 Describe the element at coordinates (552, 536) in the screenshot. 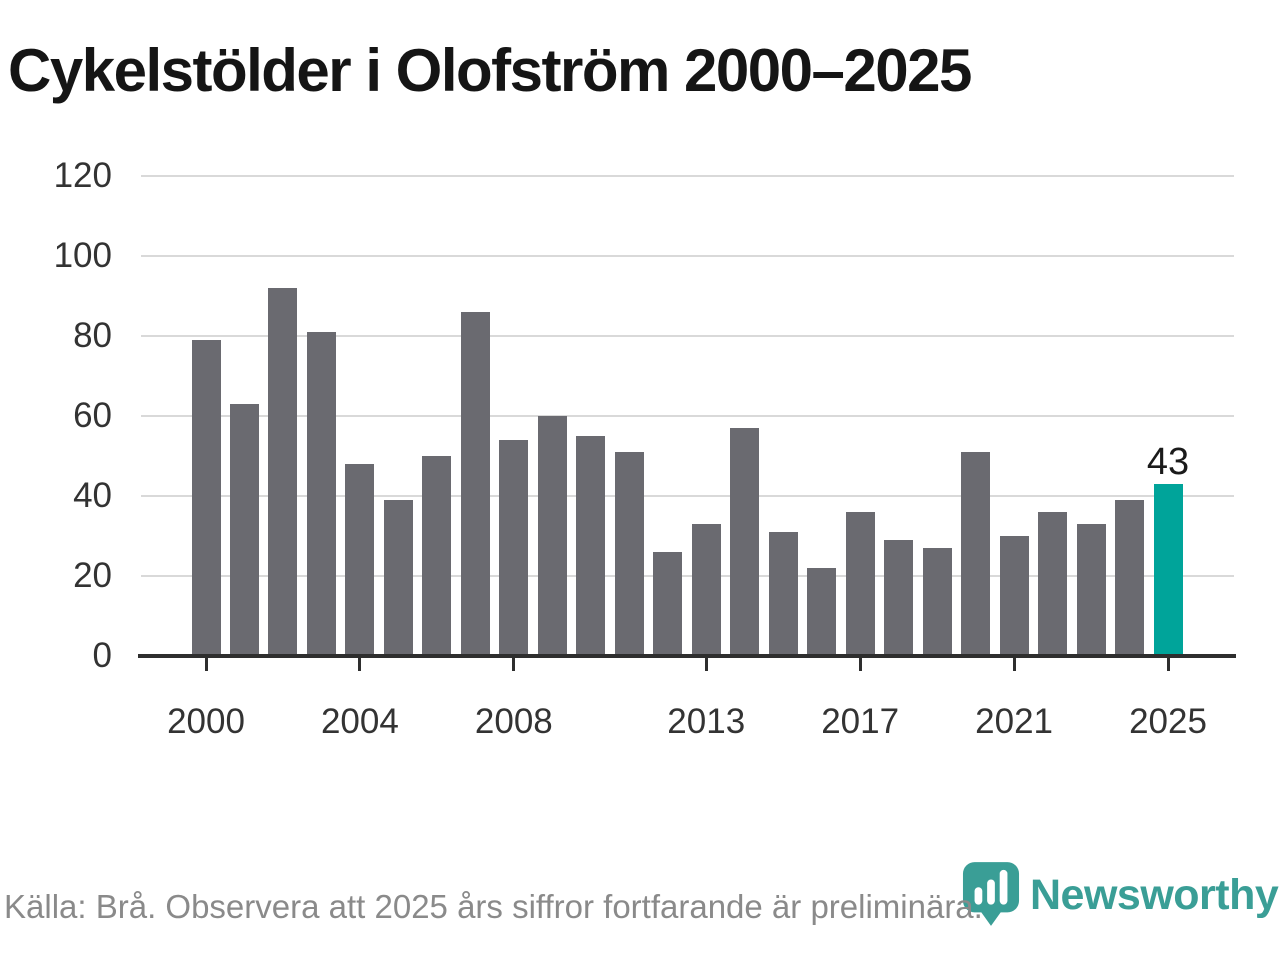

I see `bar-2009` at that location.